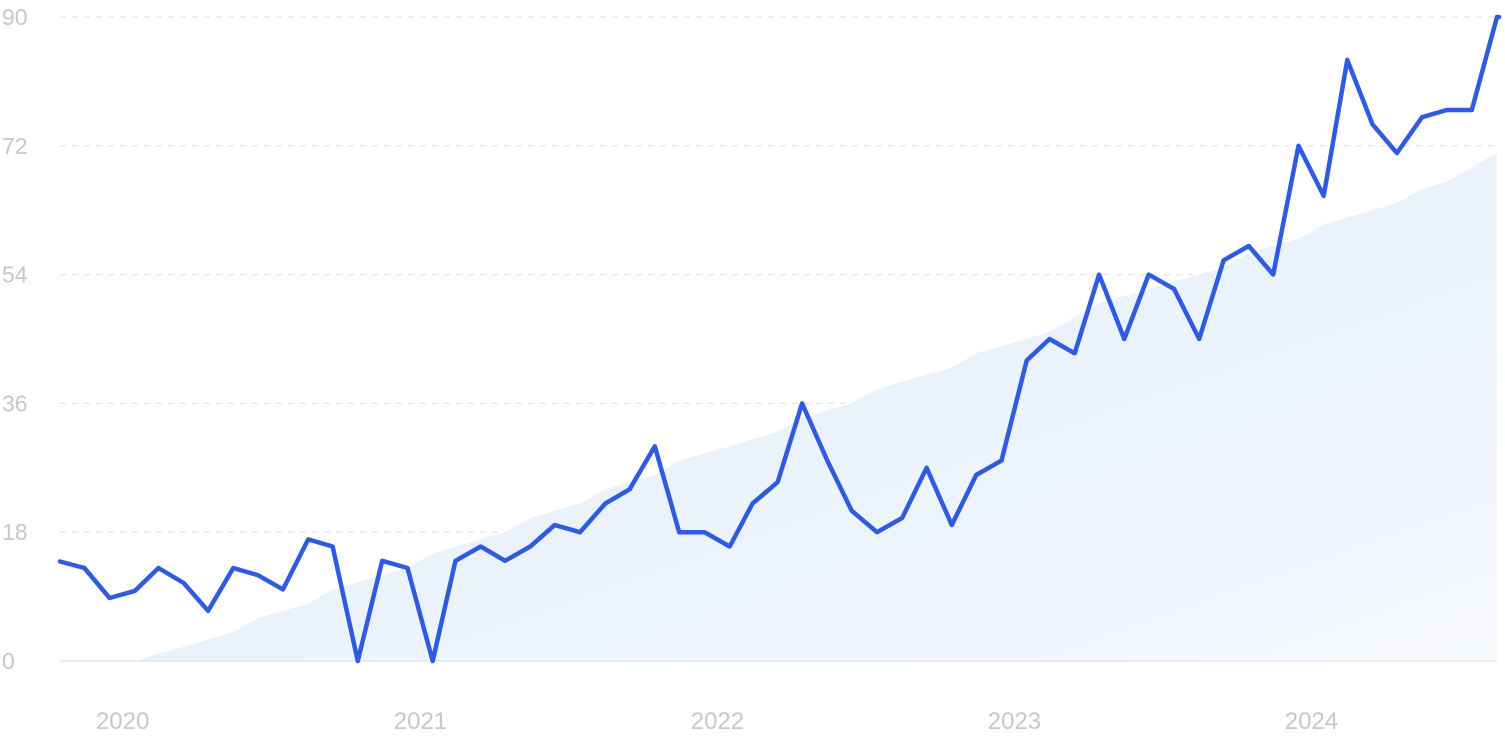 This screenshot has width=1505, height=752. Describe the element at coordinates (8, 661) in the screenshot. I see `y-tick-label: 0` at that location.